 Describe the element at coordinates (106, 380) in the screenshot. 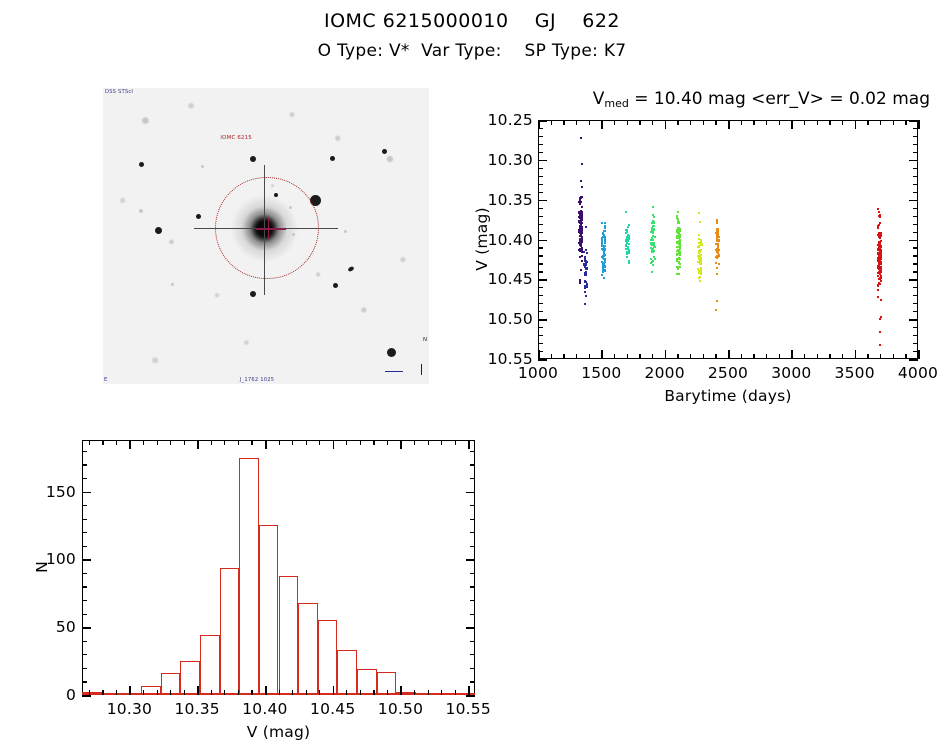

I see `orientation-east-label: E` at that location.